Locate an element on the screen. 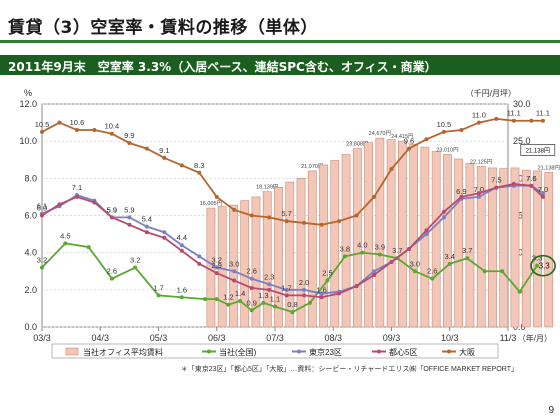  toshin5-data-label: 1.7 is located at coordinates (286, 287).